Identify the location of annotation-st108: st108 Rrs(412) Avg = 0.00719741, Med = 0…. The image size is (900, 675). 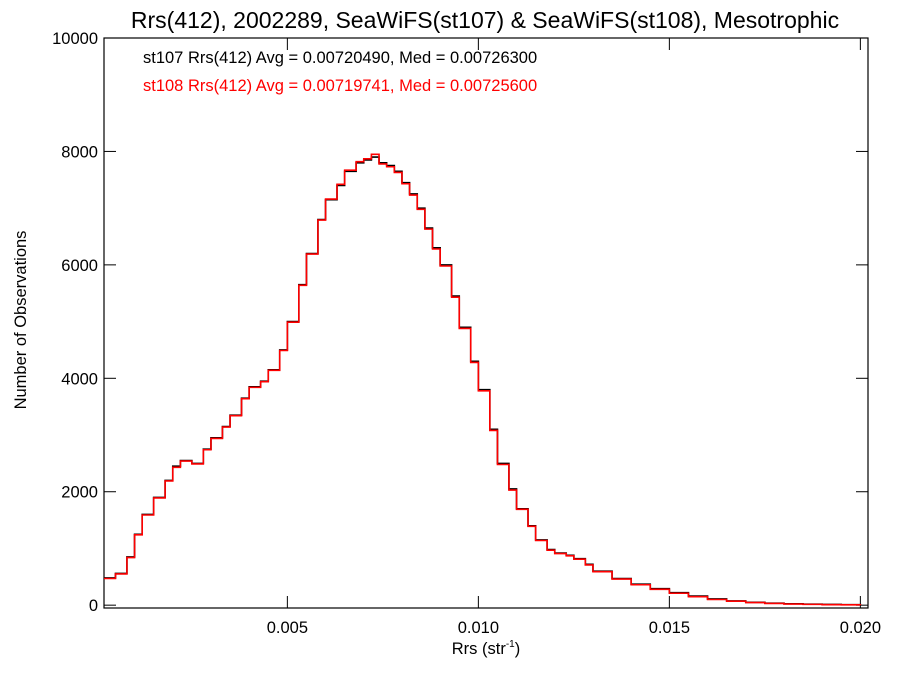
(340, 86).